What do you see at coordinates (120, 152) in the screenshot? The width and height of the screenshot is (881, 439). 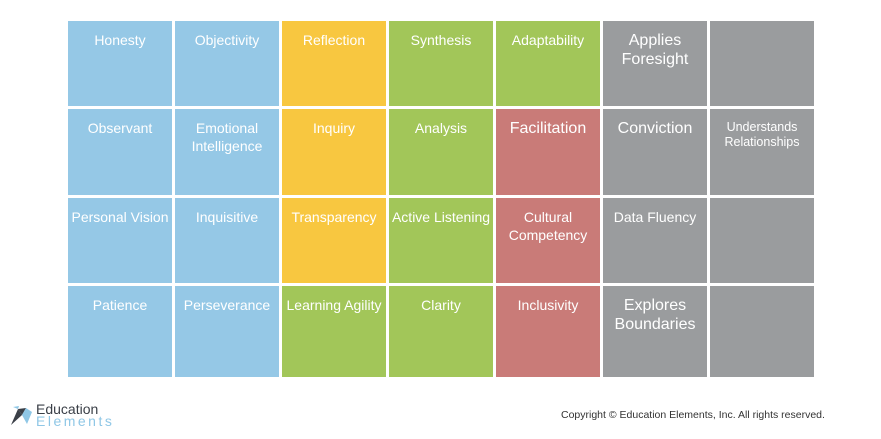 I see `grid-cell: Observant` at bounding box center [120, 152].